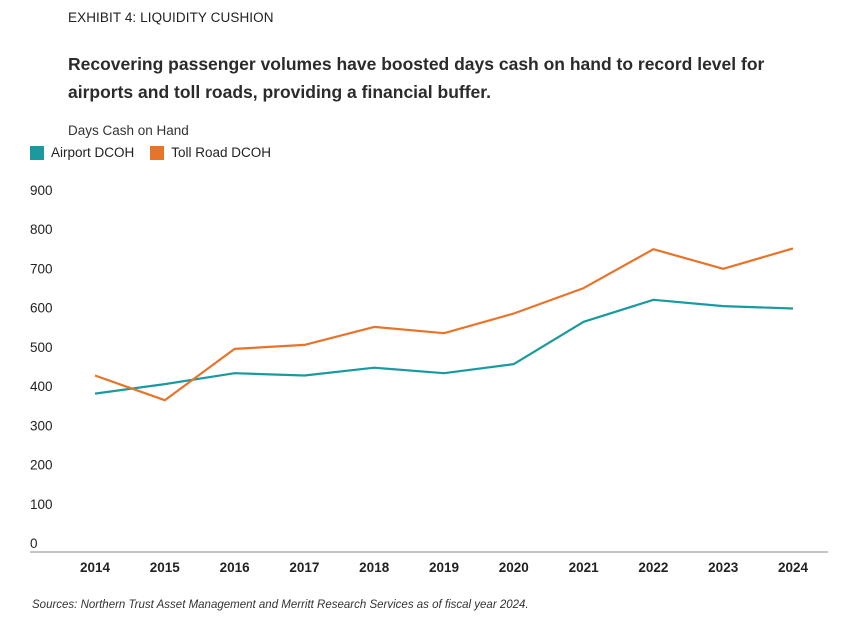 The height and width of the screenshot is (637, 862). Describe the element at coordinates (304, 567) in the screenshot. I see `x-tick-label: 2017` at that location.